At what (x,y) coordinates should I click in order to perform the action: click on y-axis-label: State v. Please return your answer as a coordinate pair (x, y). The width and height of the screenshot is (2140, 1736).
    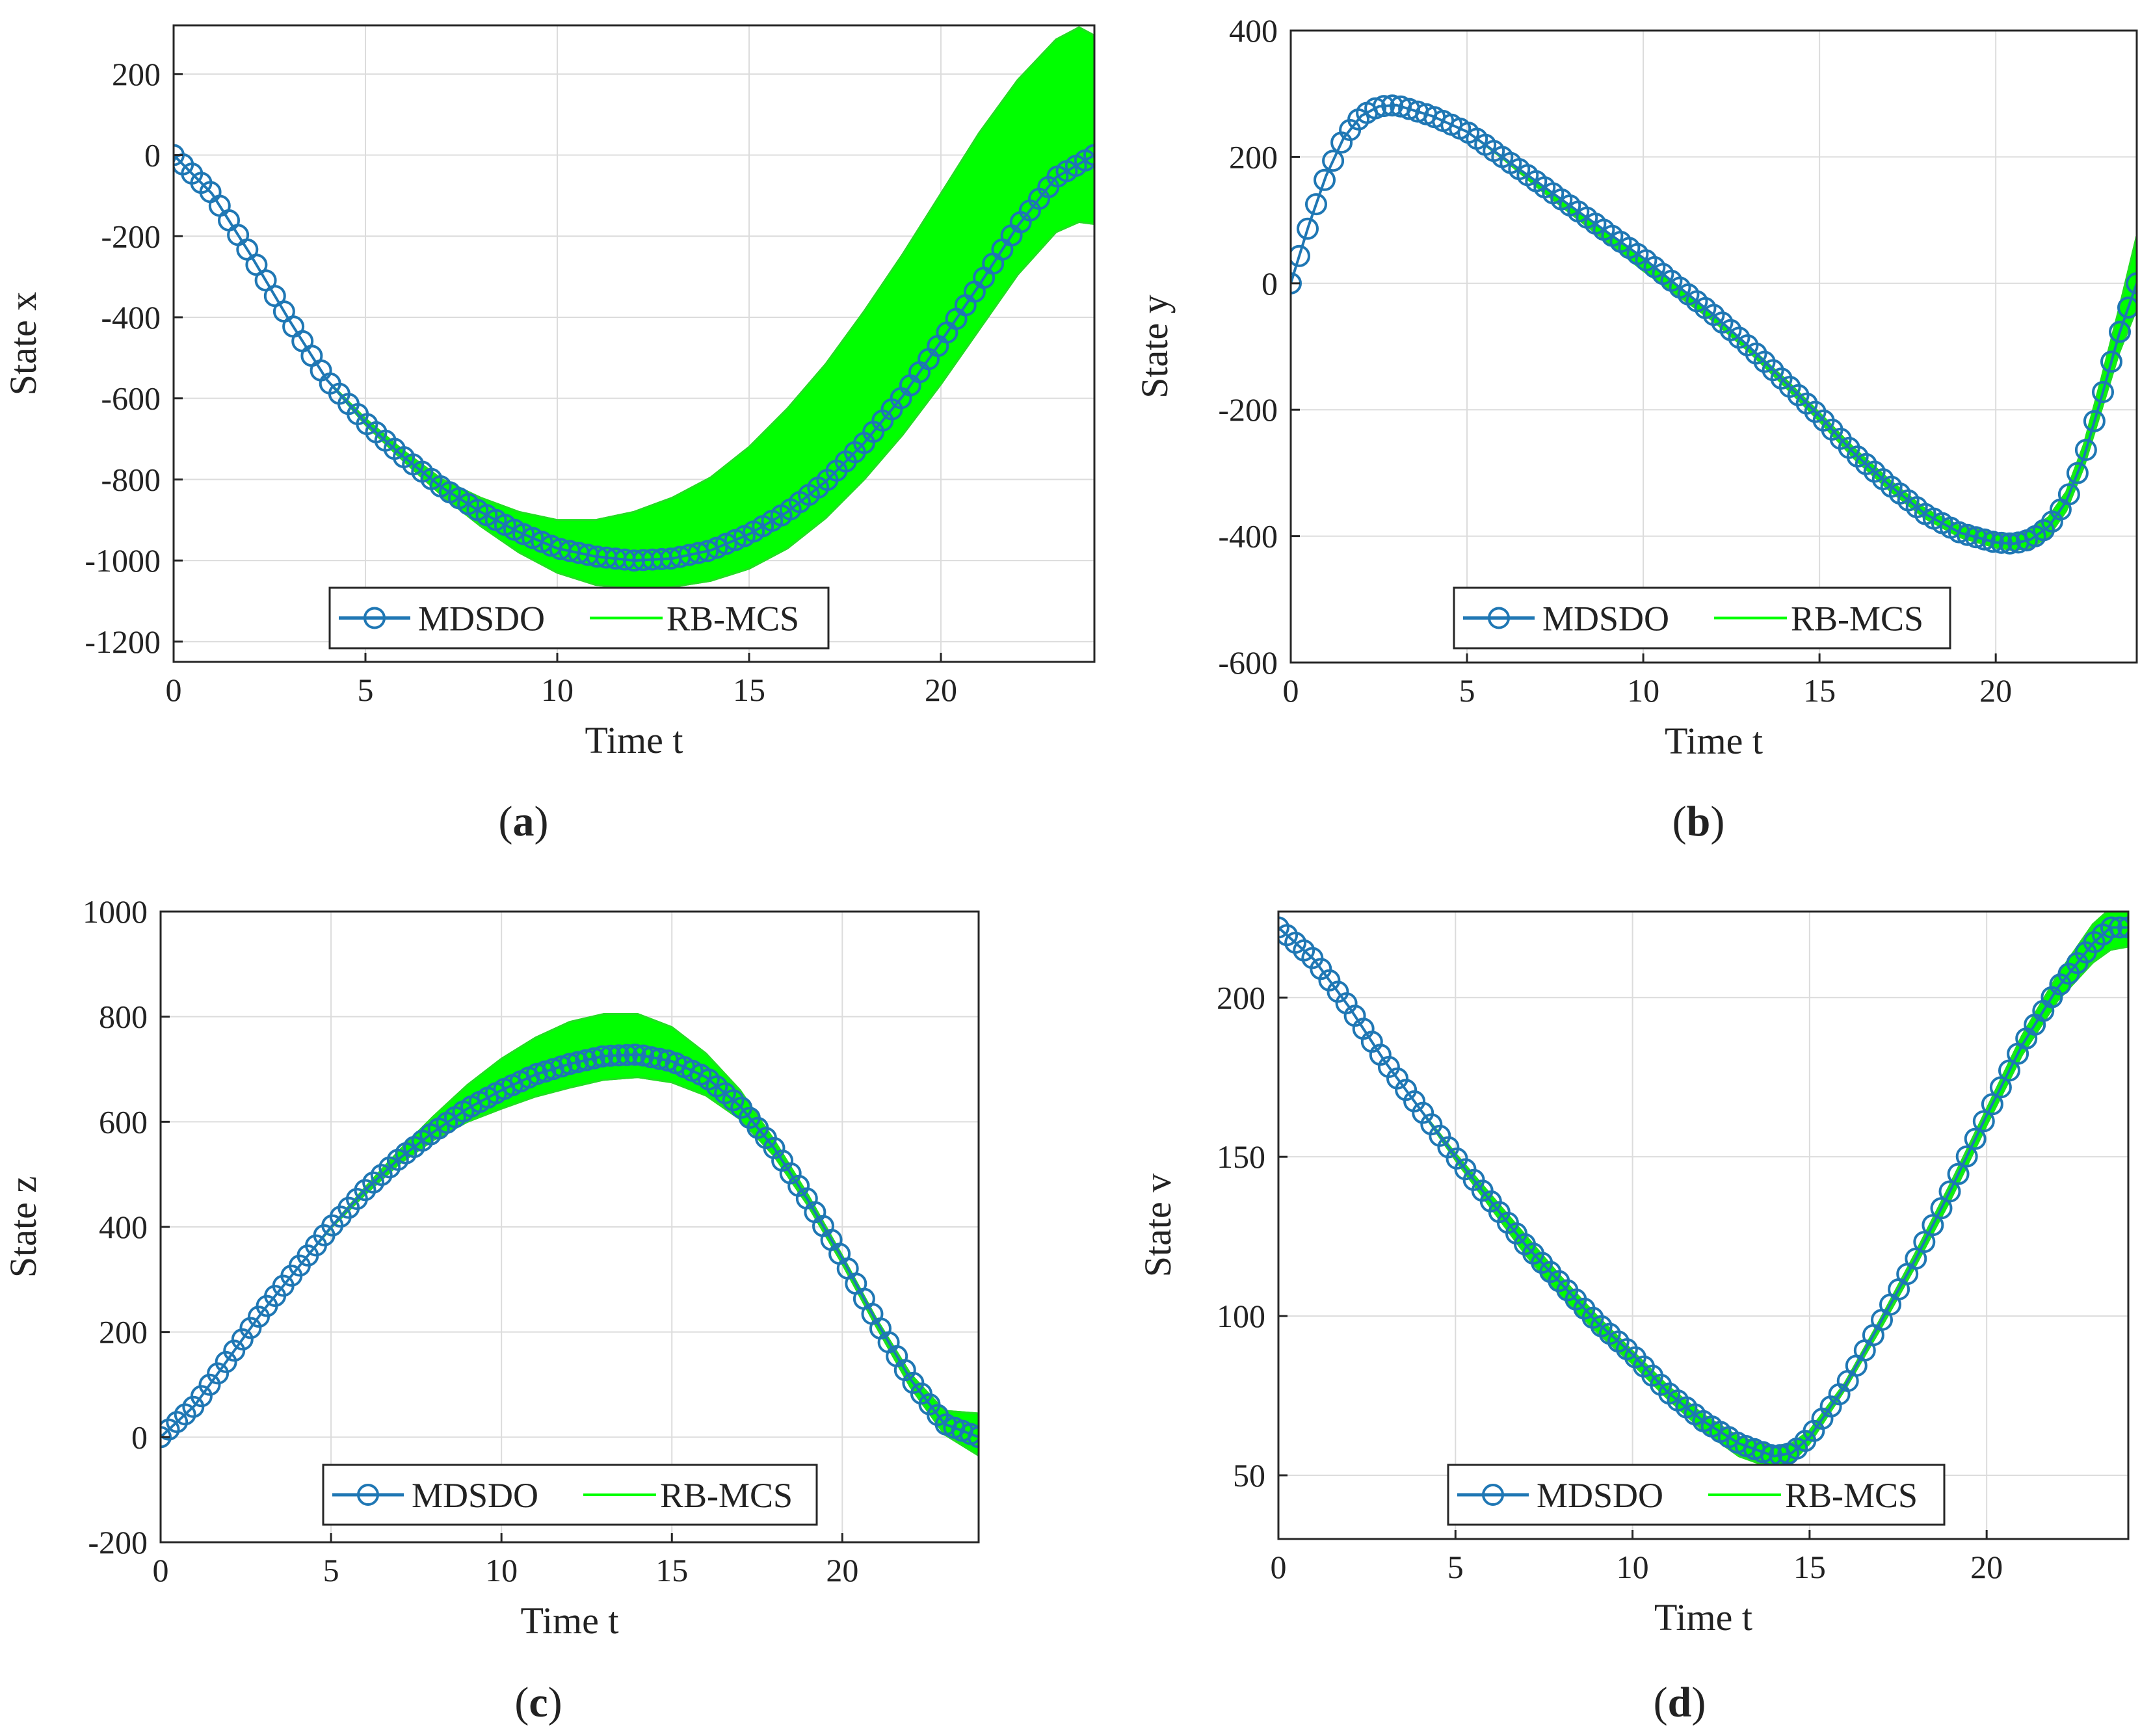
    Looking at the image, I should click on (1158, 1225).